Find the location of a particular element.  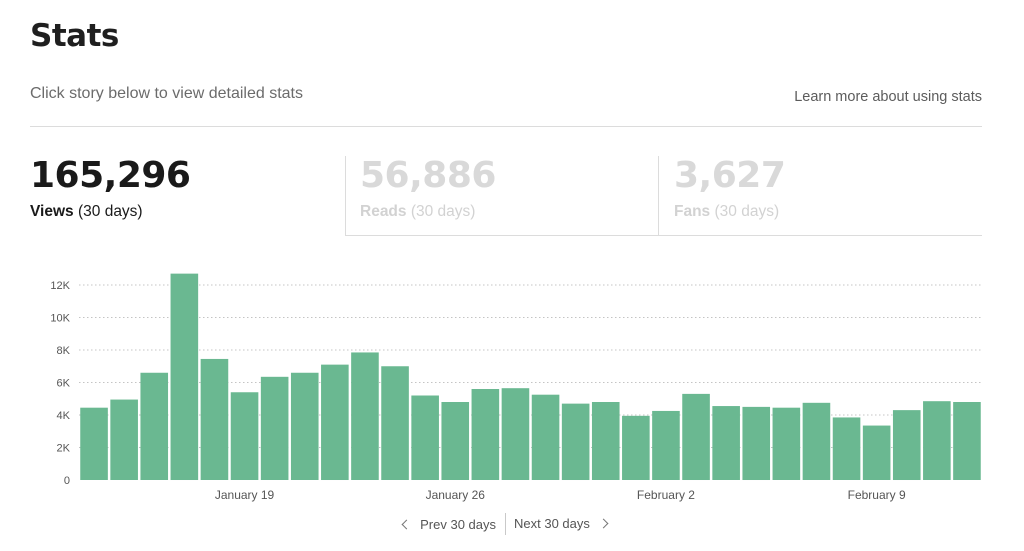

y-tick-label: 2K is located at coordinates (64, 449).